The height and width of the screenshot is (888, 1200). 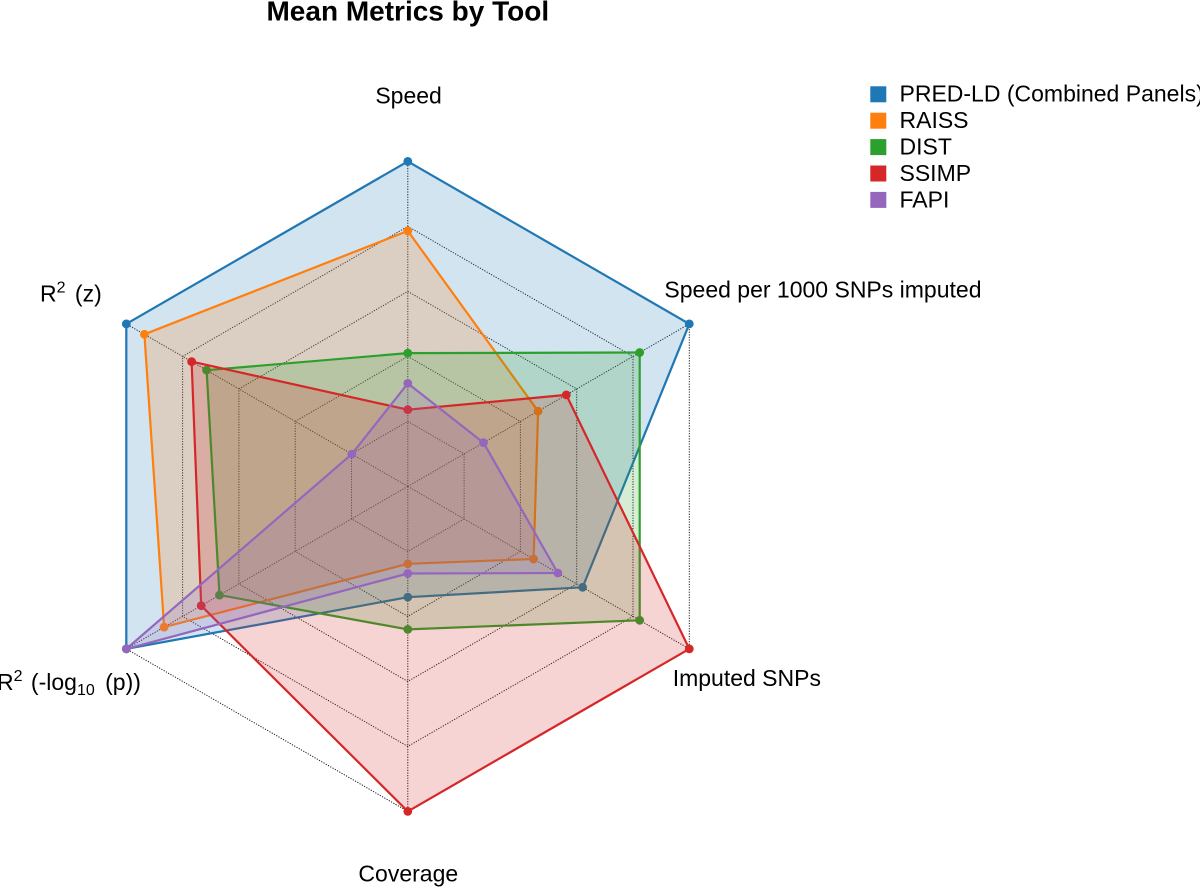 I want to click on svg-text: Mean Metrics by Tool, so click(x=407, y=13).